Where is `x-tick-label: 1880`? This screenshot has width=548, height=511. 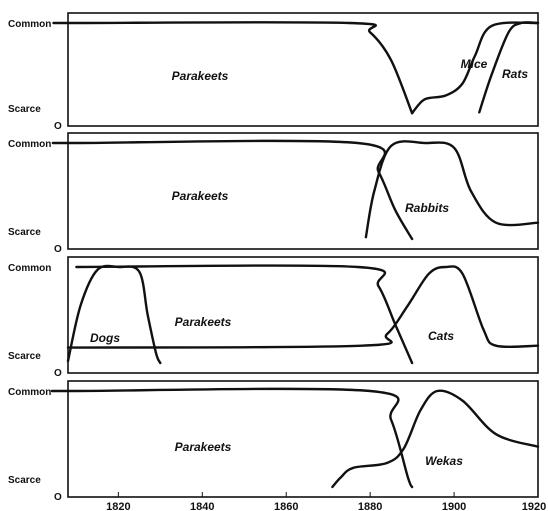 x-tick-label: 1880 is located at coordinates (370, 506).